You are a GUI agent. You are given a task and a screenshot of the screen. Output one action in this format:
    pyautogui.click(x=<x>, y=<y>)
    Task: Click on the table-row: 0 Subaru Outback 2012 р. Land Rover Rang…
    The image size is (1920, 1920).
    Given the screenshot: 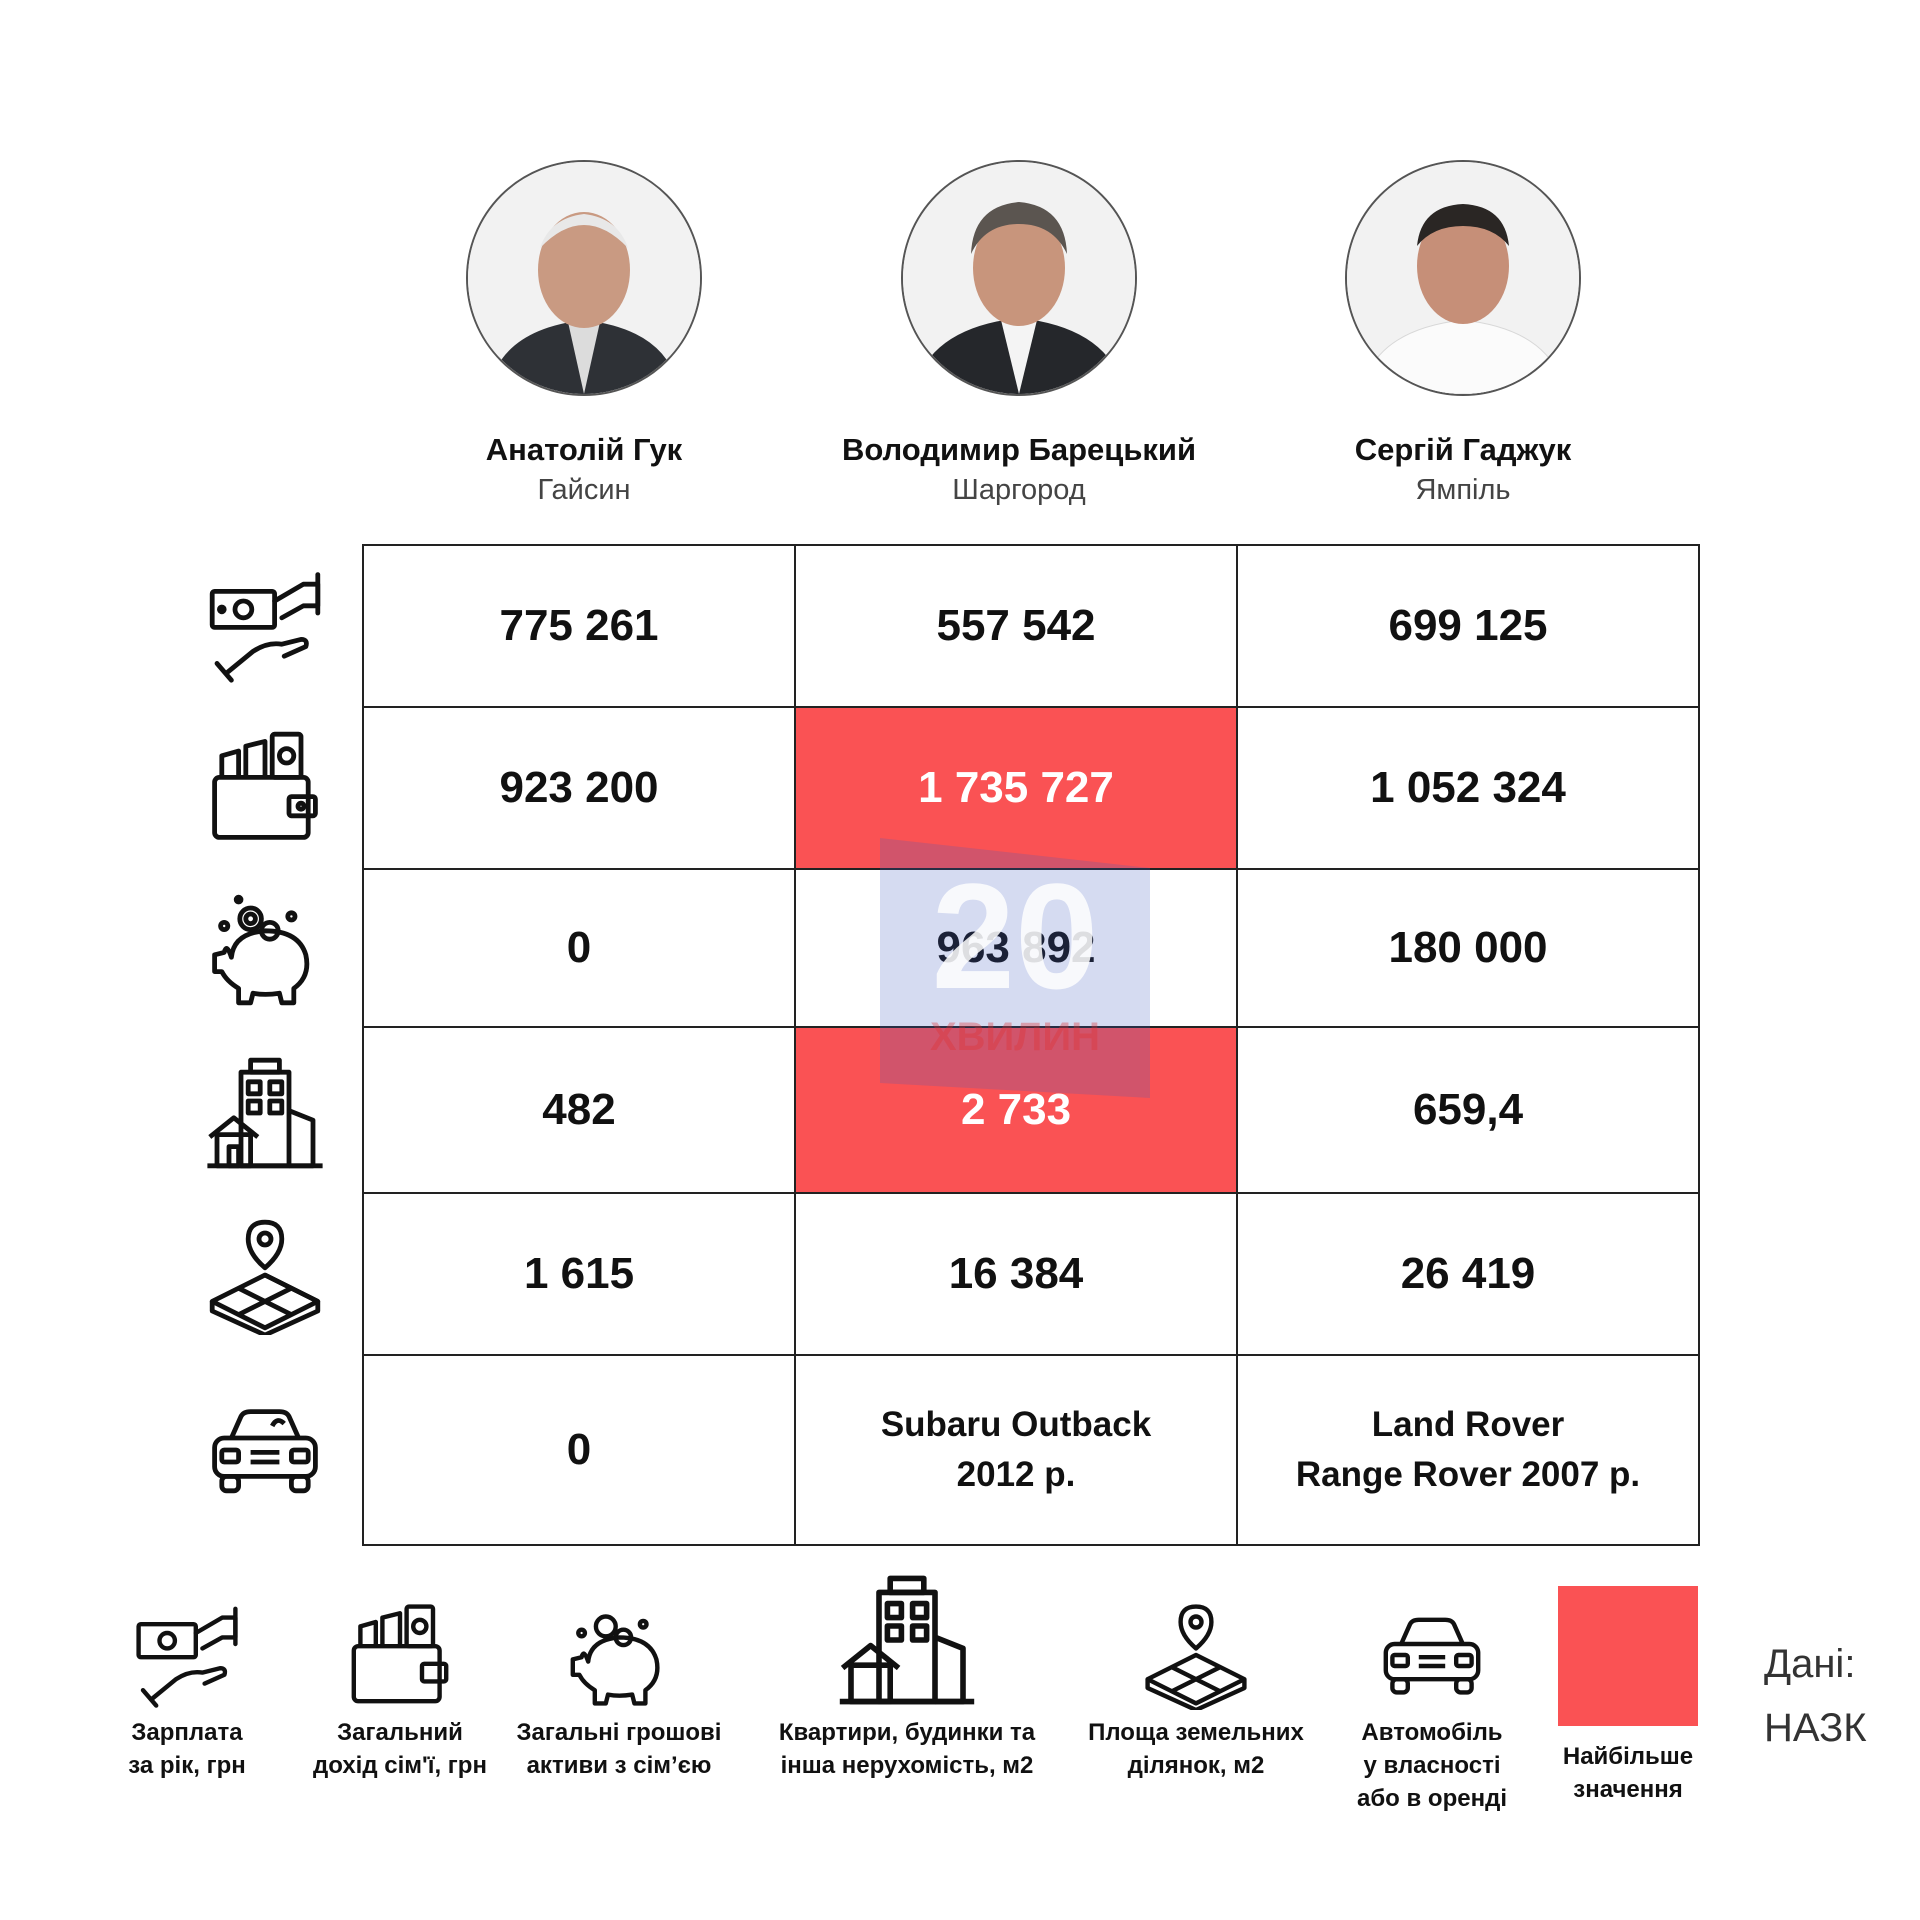 What is the action you would take?
    pyautogui.click(x=1031, y=1450)
    